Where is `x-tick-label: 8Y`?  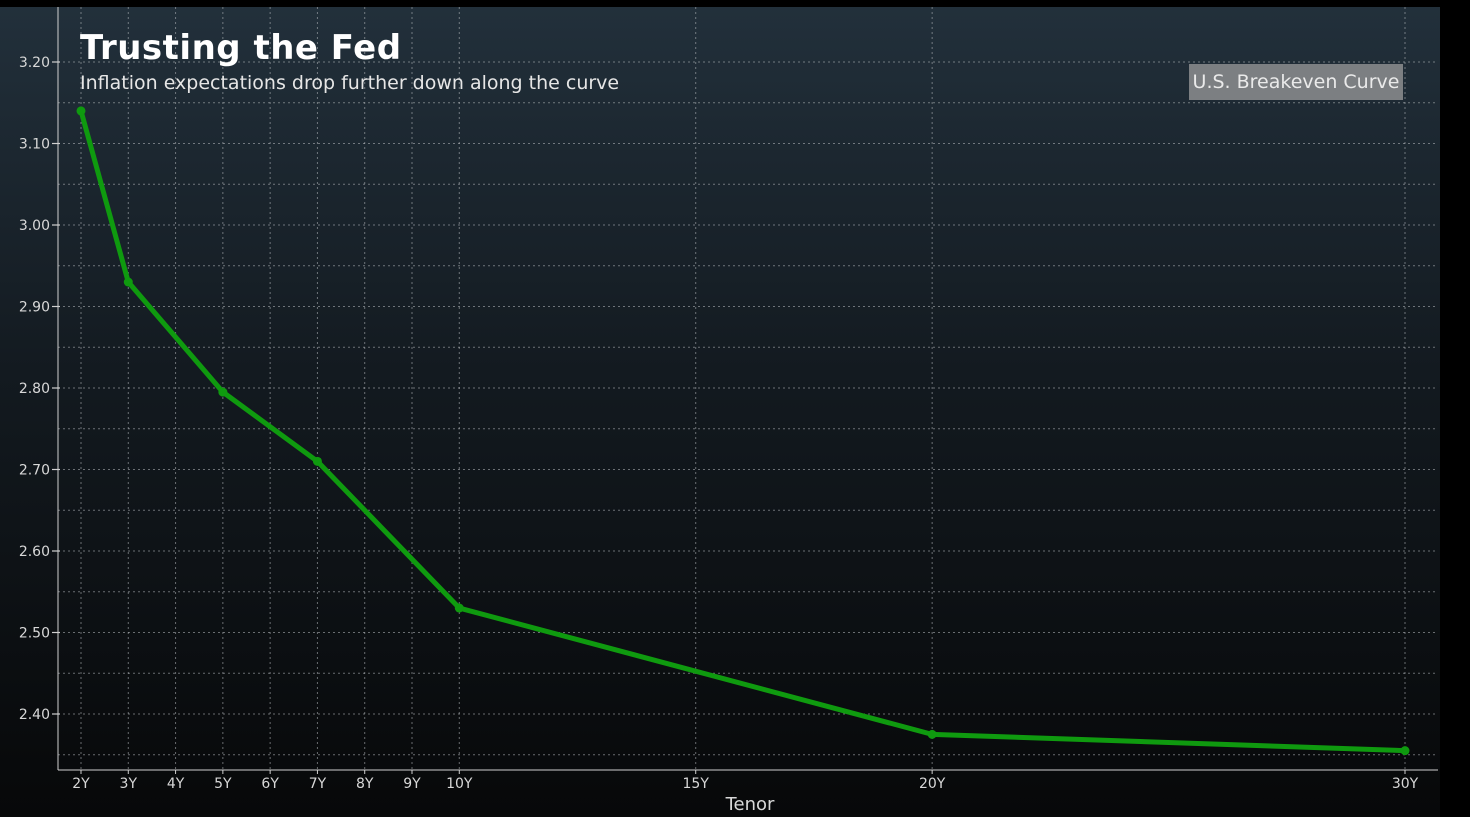 x-tick-label: 8Y is located at coordinates (365, 784).